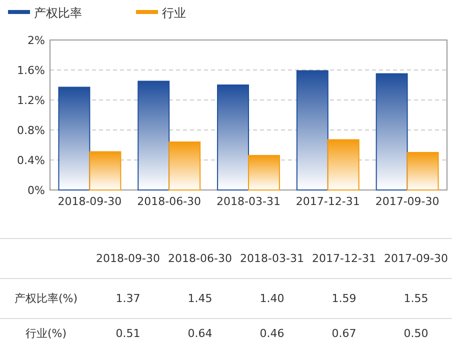 This screenshot has width=452, height=348. I want to click on category-label: 2018-06-30, so click(200, 258).